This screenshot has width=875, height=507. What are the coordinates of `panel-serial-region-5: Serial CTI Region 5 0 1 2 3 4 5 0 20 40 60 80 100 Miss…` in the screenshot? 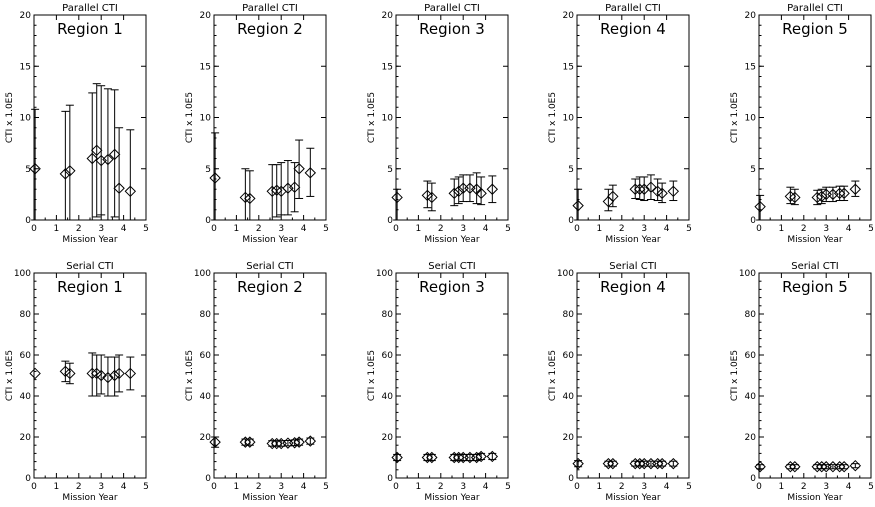 It's located at (802, 382).